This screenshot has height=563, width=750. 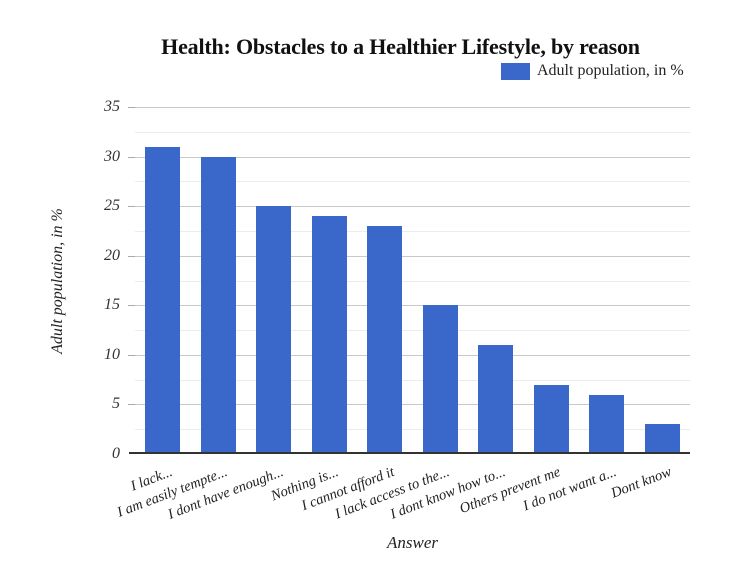 What do you see at coordinates (57, 281) in the screenshot?
I see `y-axis-title: Adult population, in %` at bounding box center [57, 281].